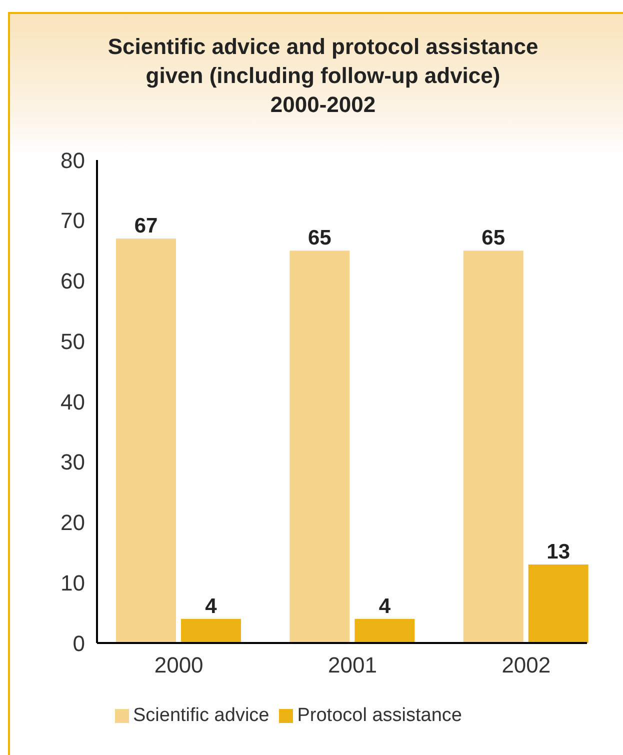 This screenshot has width=623, height=755. I want to click on data-label: 67, so click(146, 226).